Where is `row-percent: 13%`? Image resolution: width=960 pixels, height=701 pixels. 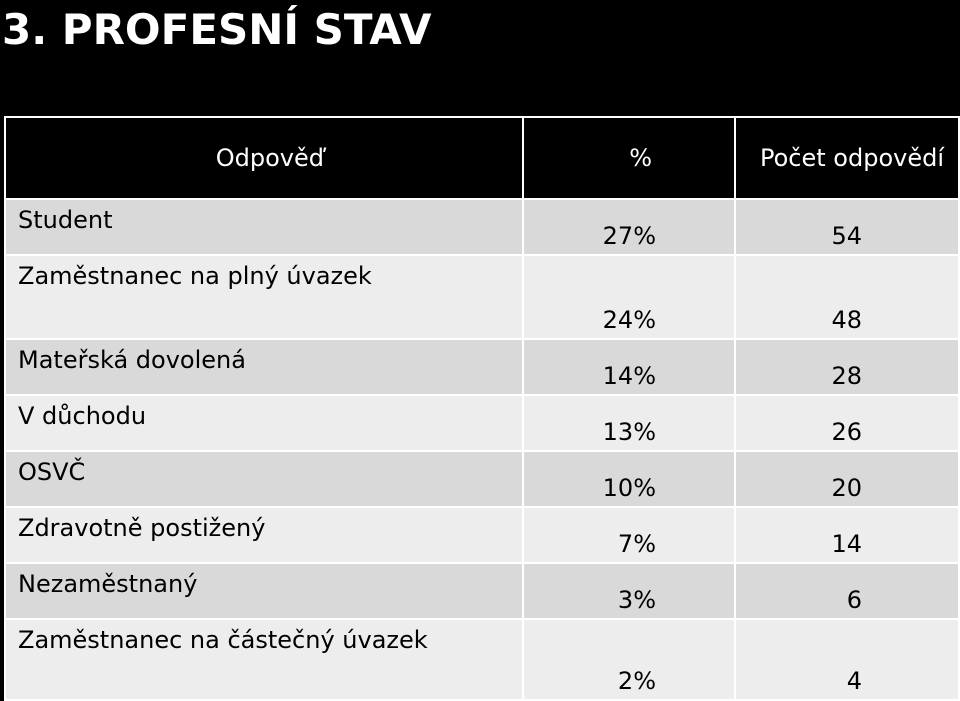
row-percent: 13% is located at coordinates (629, 423).